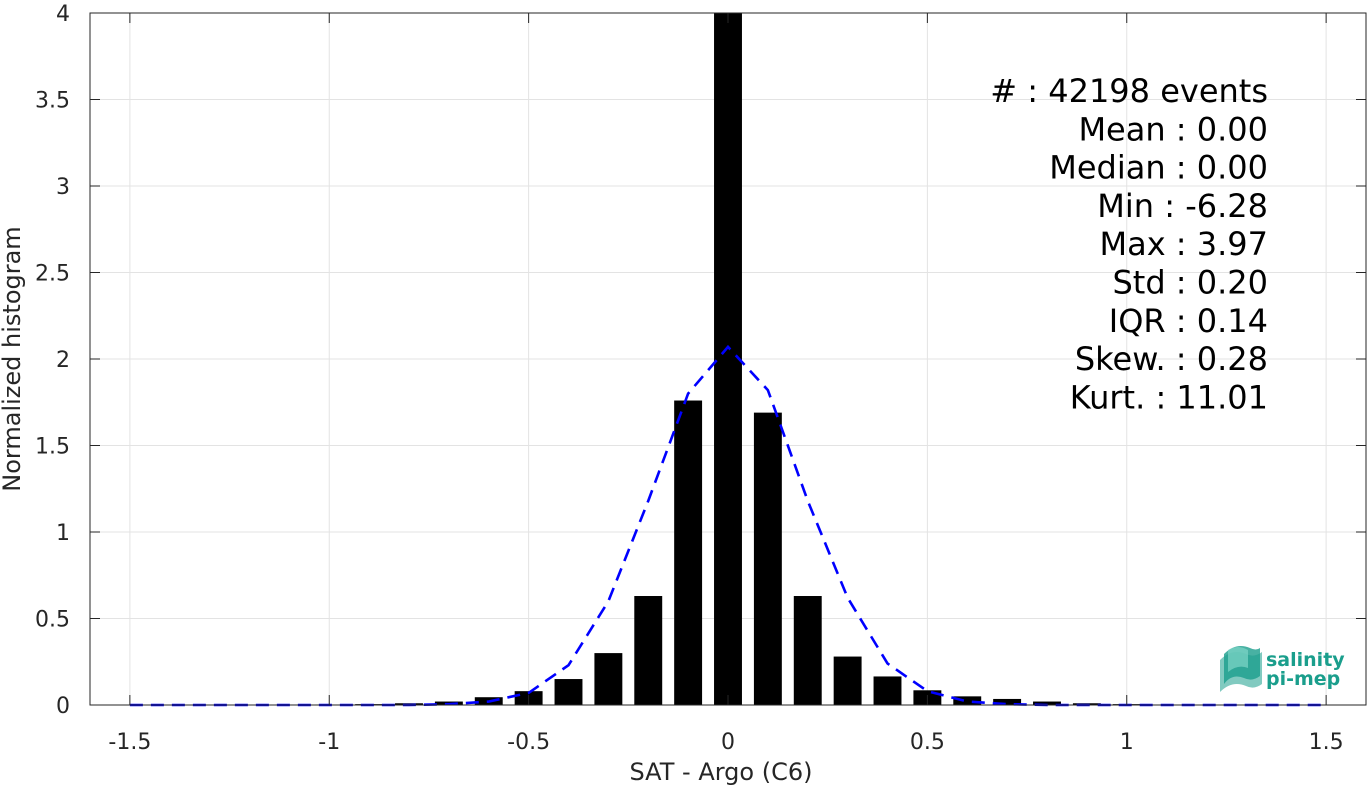  I want to click on y-tick-label: 1.5, so click(52, 447).